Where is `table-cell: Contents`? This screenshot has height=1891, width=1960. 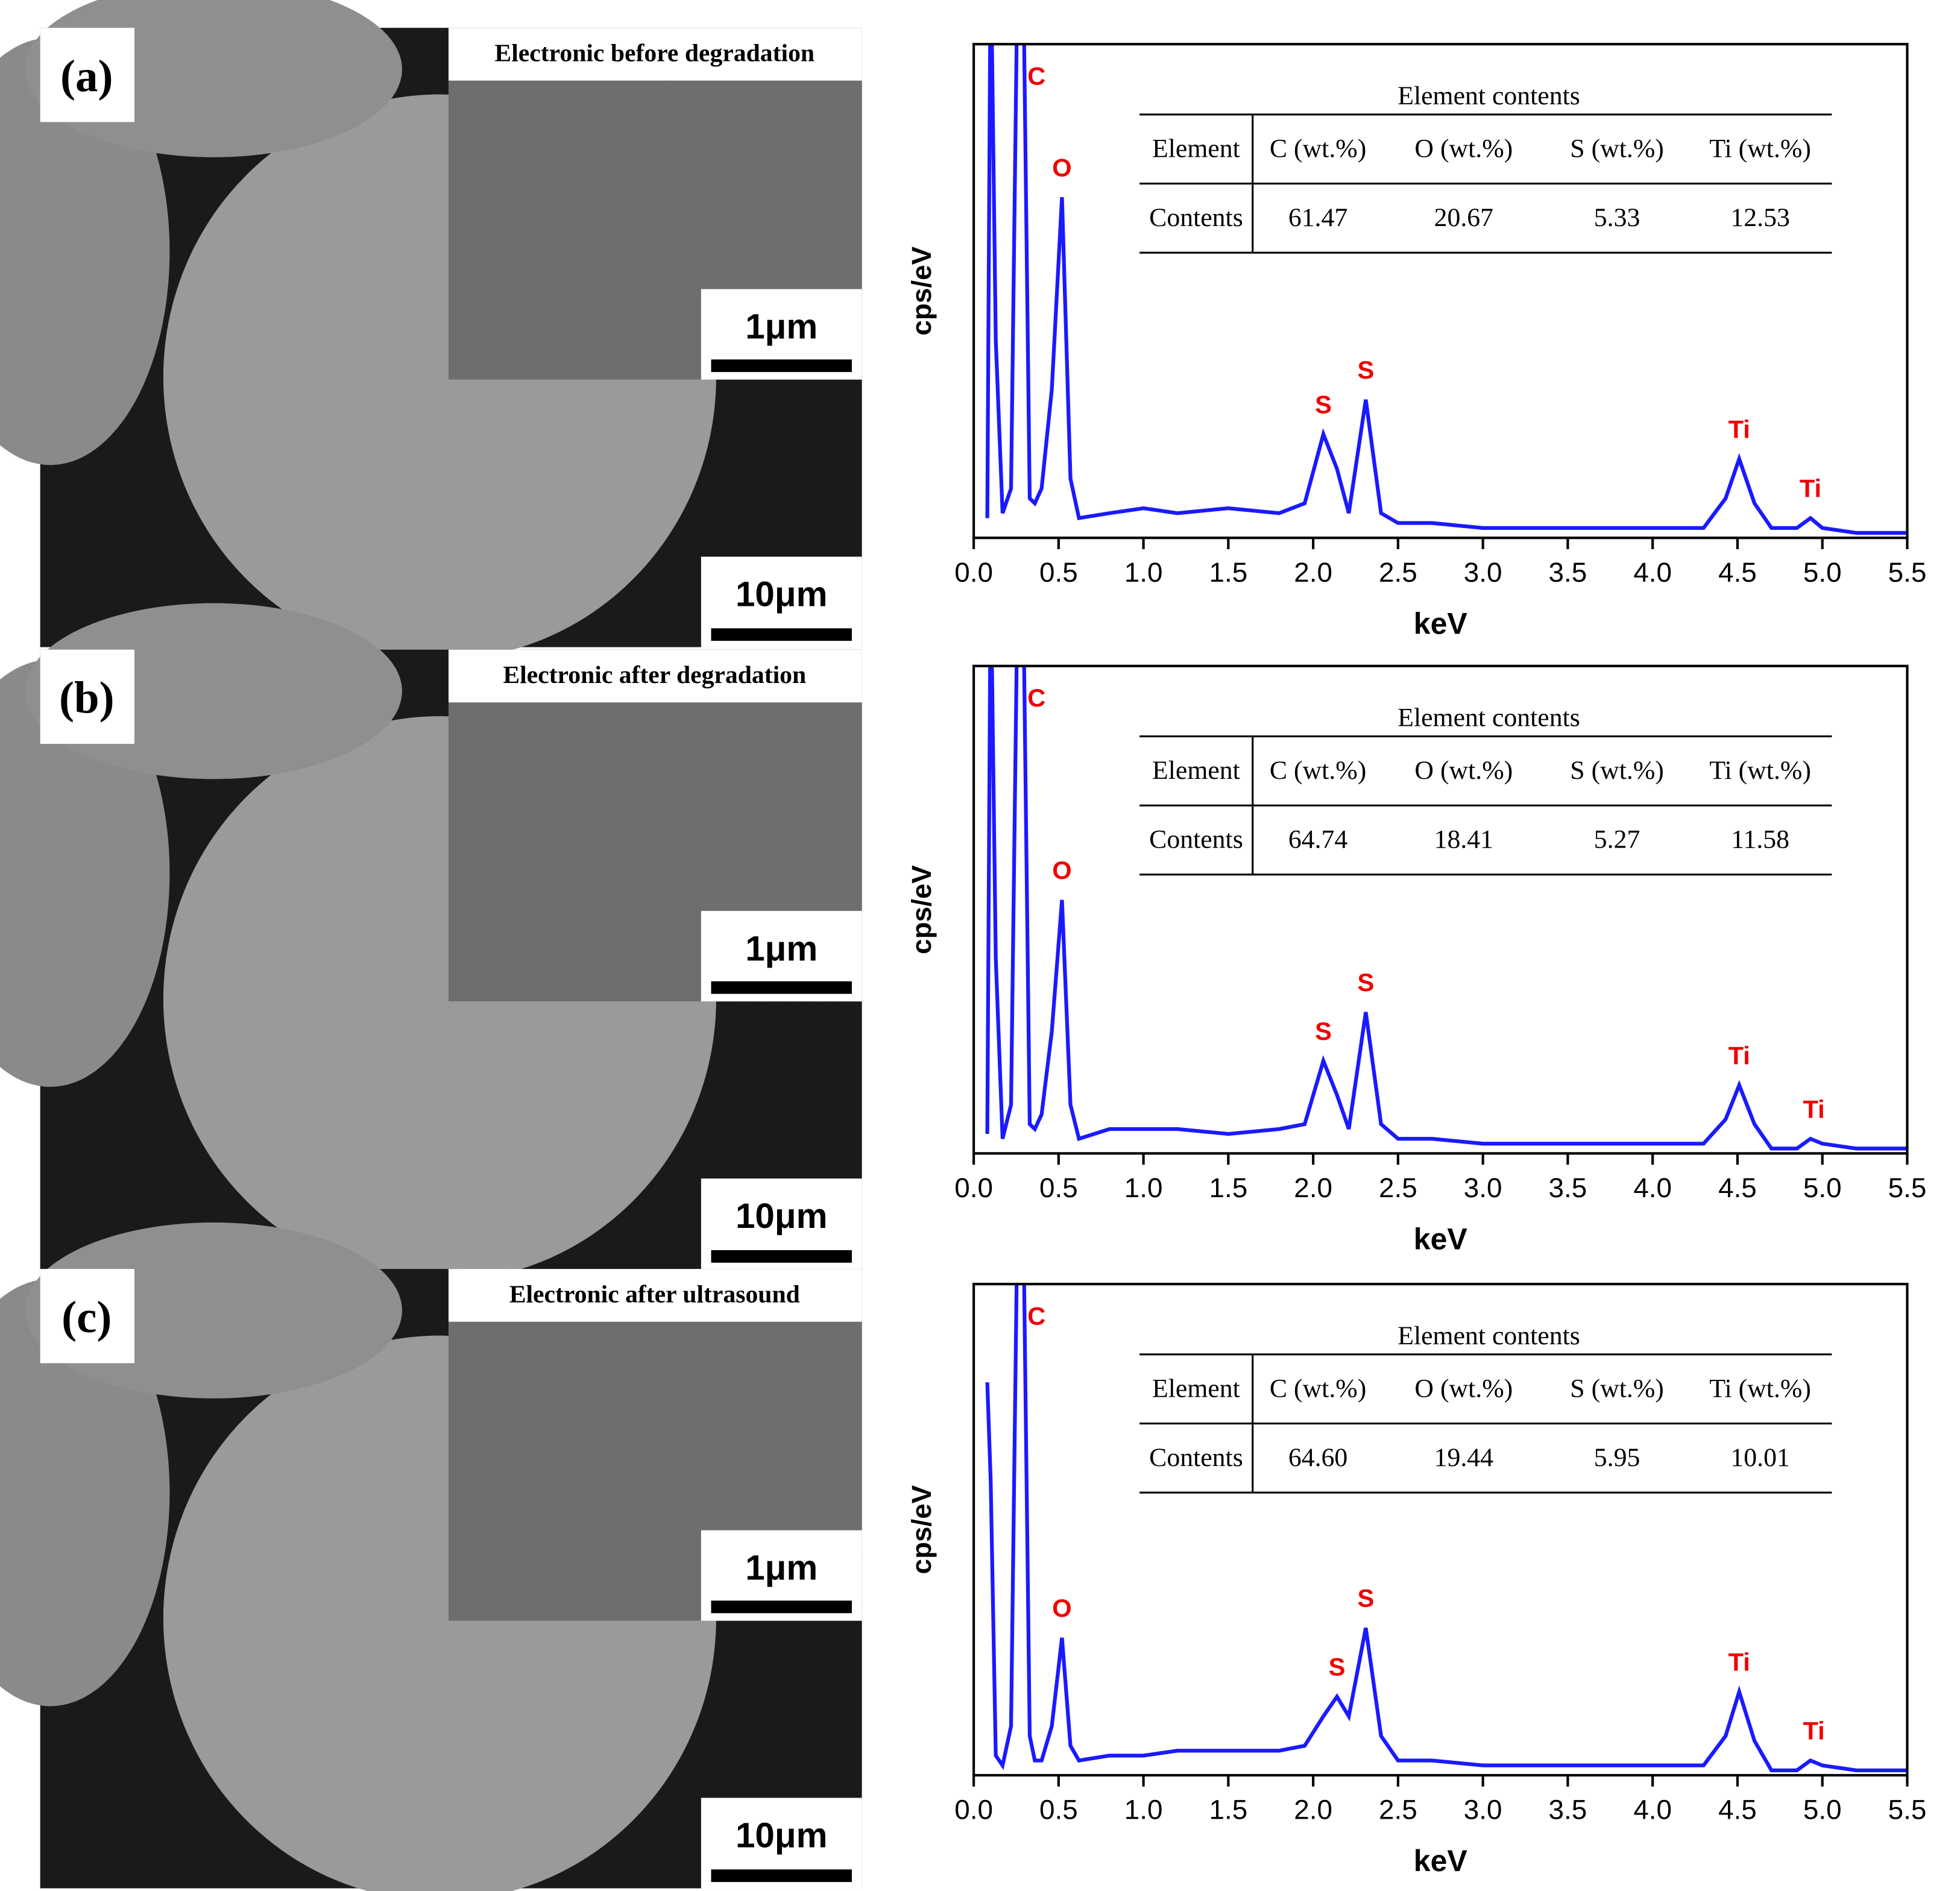 table-cell: Contents is located at coordinates (1196, 217).